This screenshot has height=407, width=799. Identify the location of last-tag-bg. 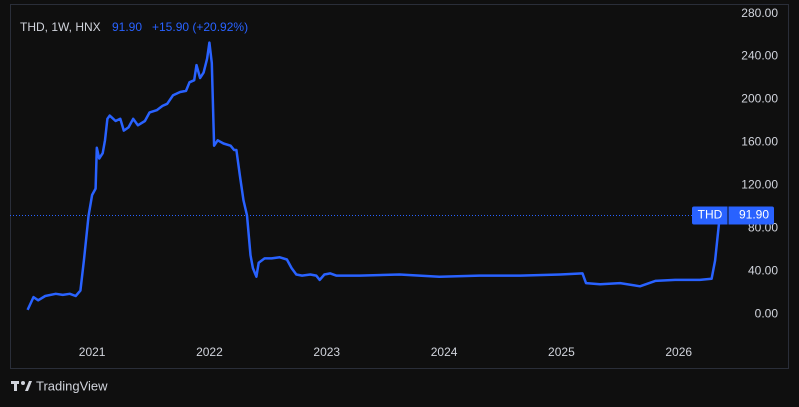
(733, 215).